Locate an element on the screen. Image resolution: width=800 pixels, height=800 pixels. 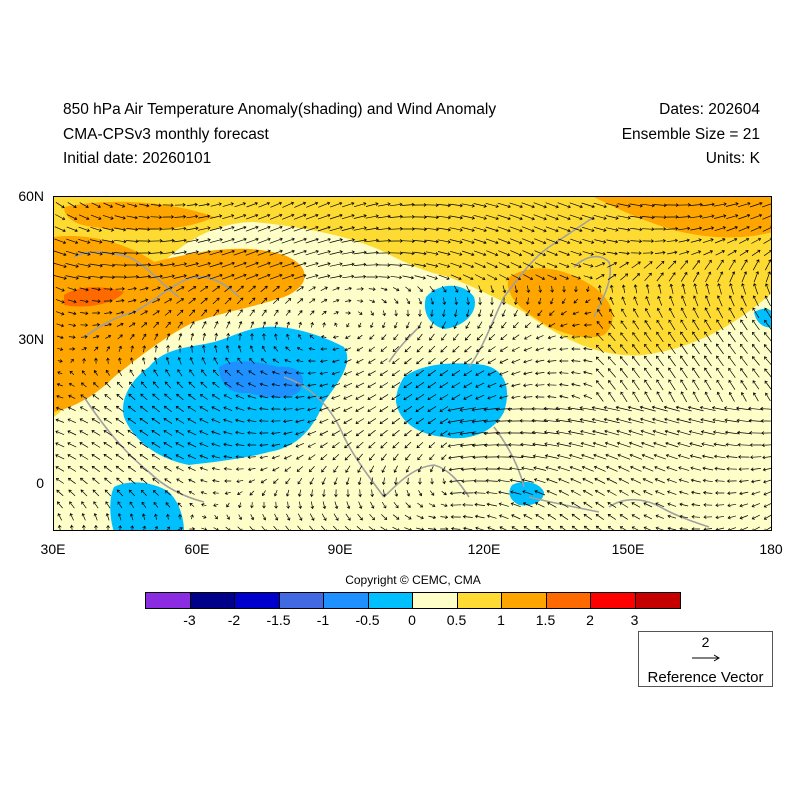
colorbar-tick-label: 0 is located at coordinates (412, 620).